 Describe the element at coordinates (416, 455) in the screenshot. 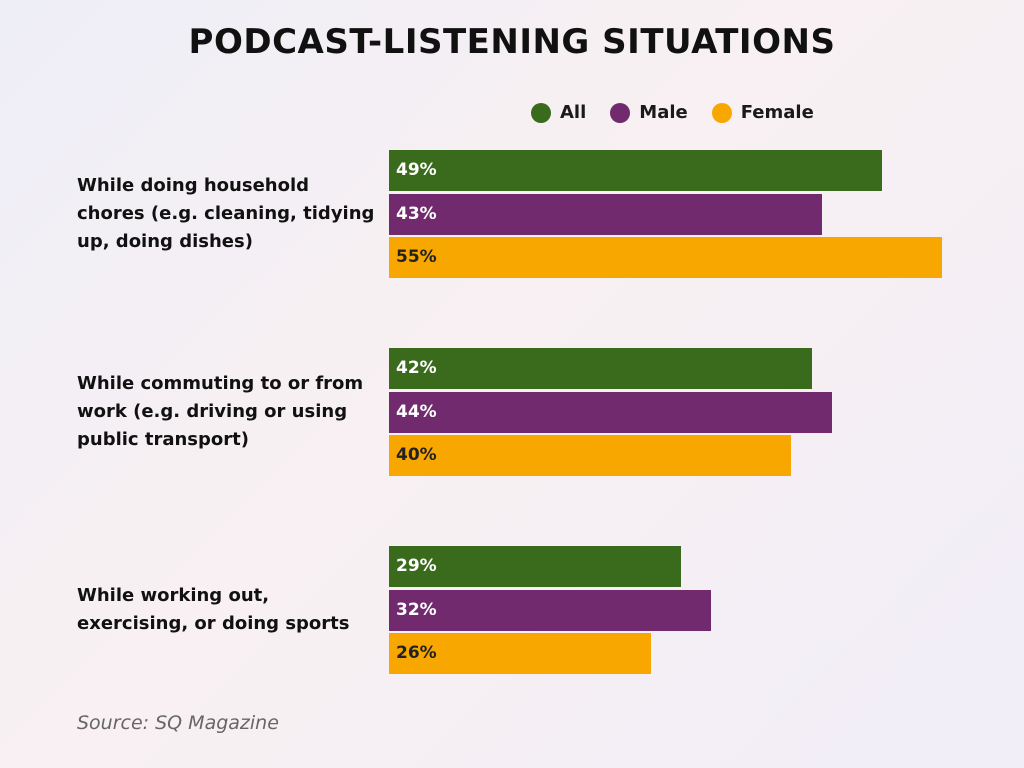

I see `value-label: 40%` at that location.